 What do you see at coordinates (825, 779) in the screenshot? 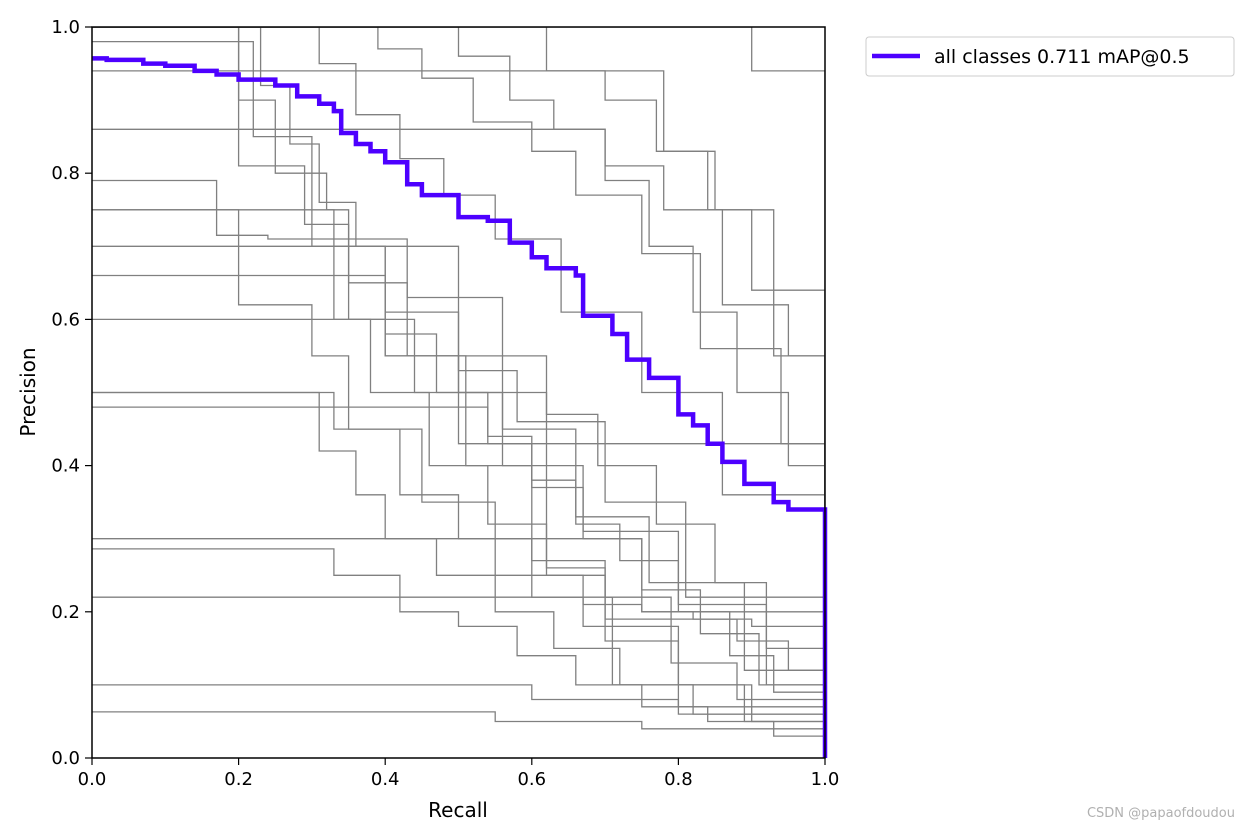
I see `x-tick-label: 1.0` at bounding box center [825, 779].